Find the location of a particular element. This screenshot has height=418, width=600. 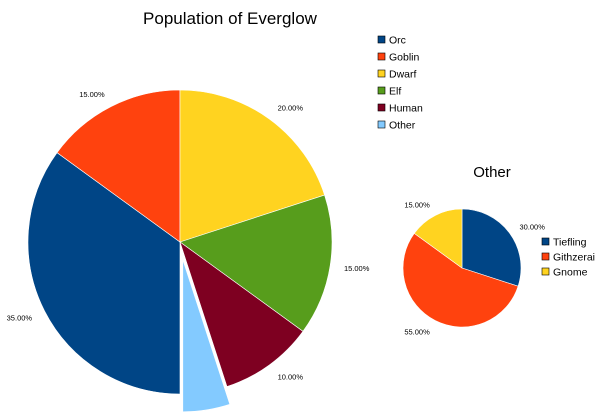

legend-label-dwarf: Dwarf is located at coordinates (403, 75).